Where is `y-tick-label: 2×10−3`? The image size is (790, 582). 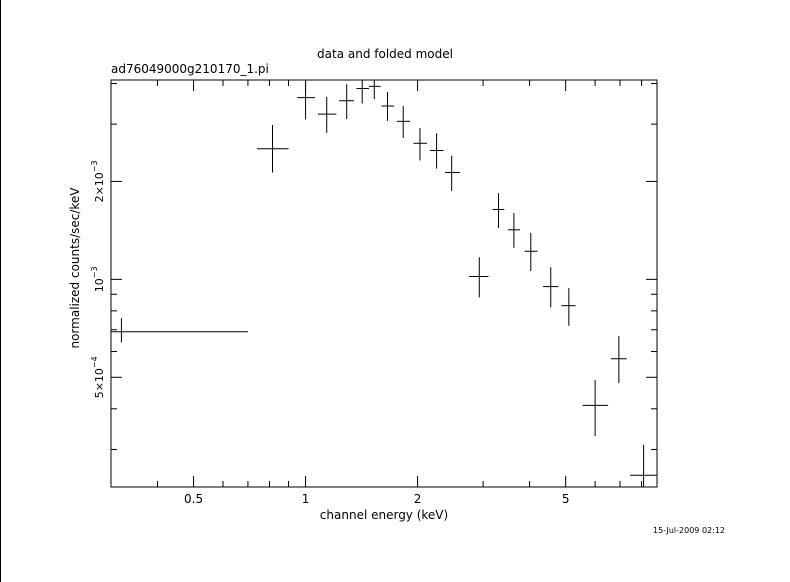
y-tick-label: 2×10−3 is located at coordinates (98, 181).